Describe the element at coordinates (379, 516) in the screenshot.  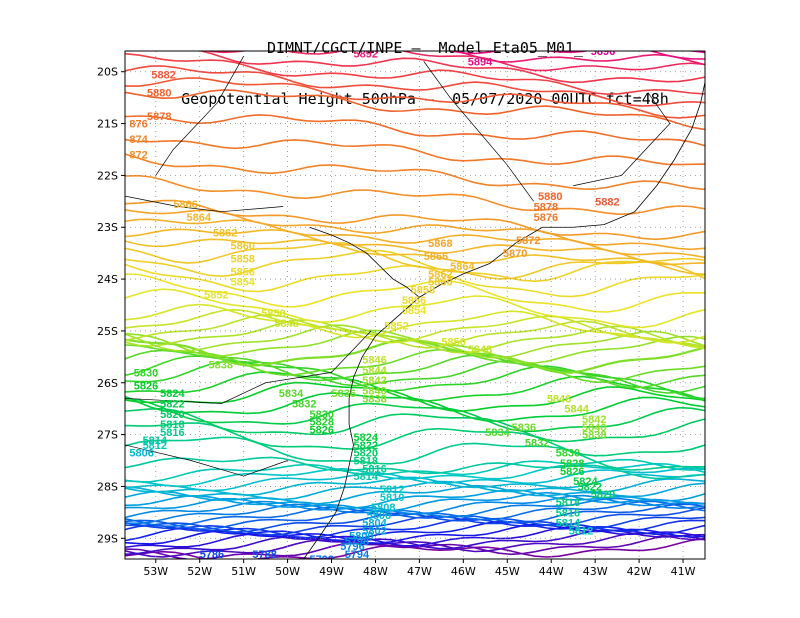
I see `contour-label: 5806` at that location.